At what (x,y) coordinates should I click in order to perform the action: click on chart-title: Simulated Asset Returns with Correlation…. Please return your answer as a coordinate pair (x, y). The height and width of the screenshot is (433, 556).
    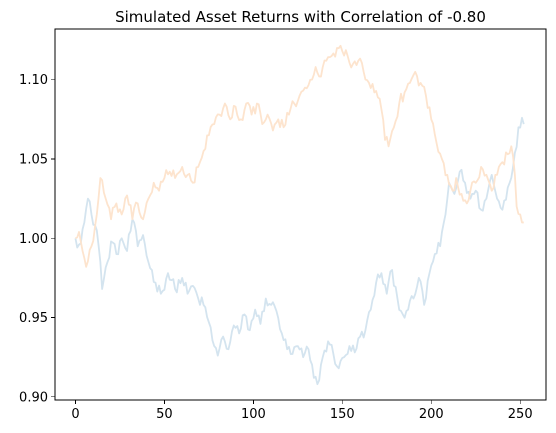
    Looking at the image, I should click on (300, 17).